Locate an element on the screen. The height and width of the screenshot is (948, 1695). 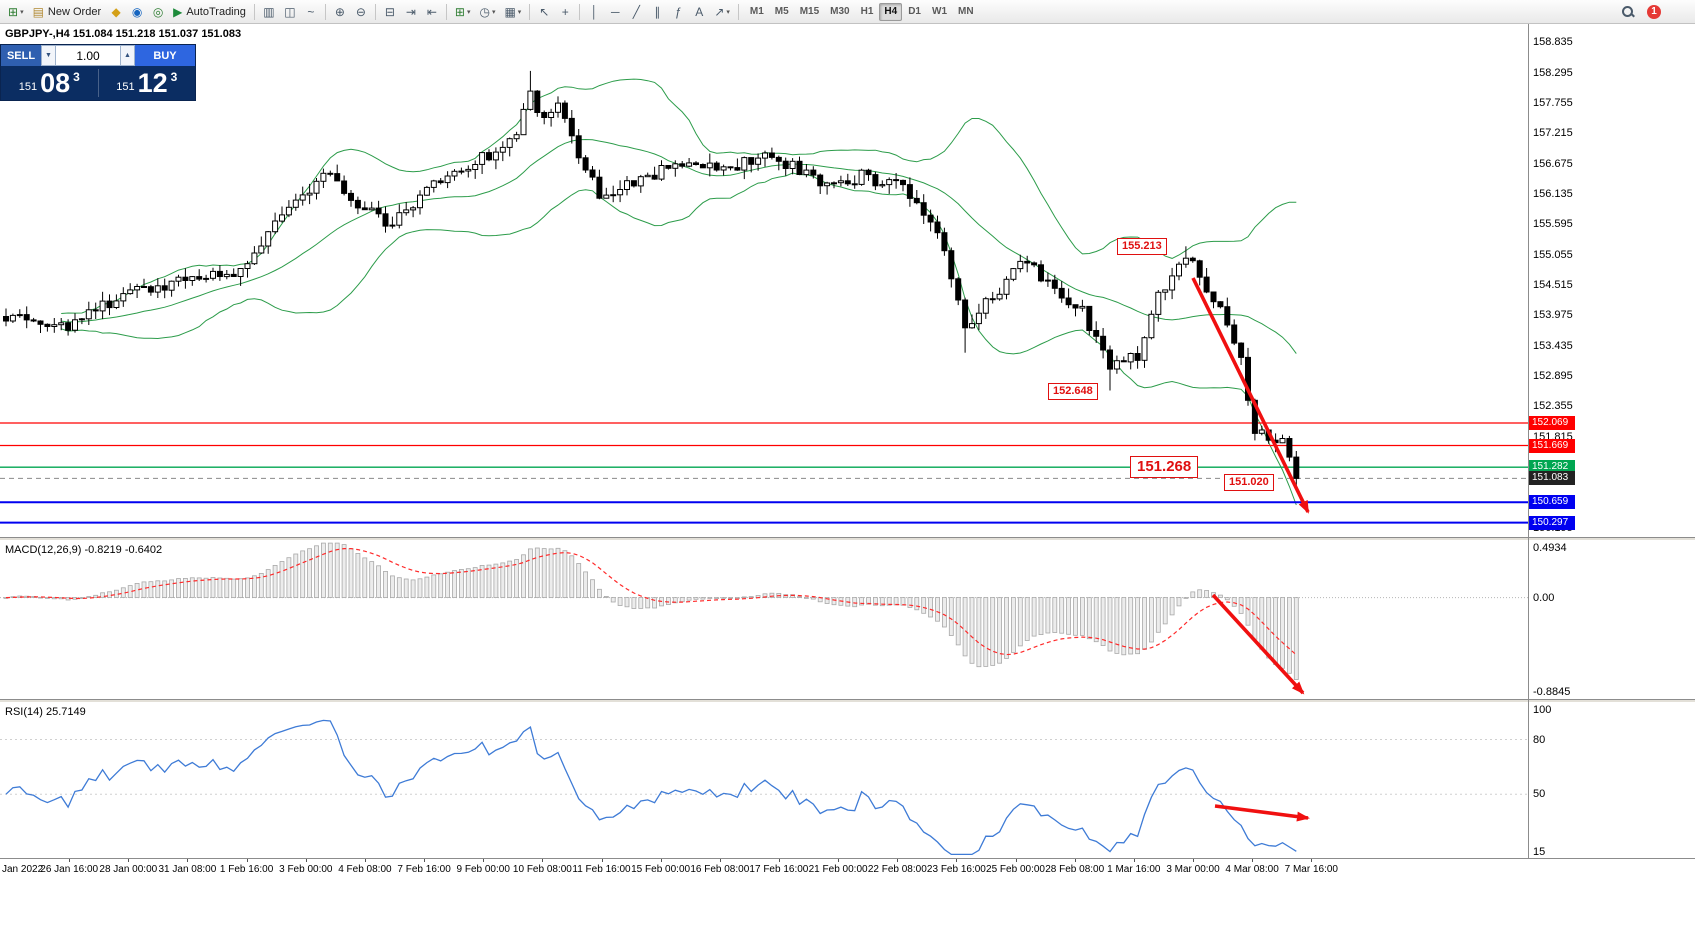
new-window-icon: ⊞ is located at coordinates (459, 11).